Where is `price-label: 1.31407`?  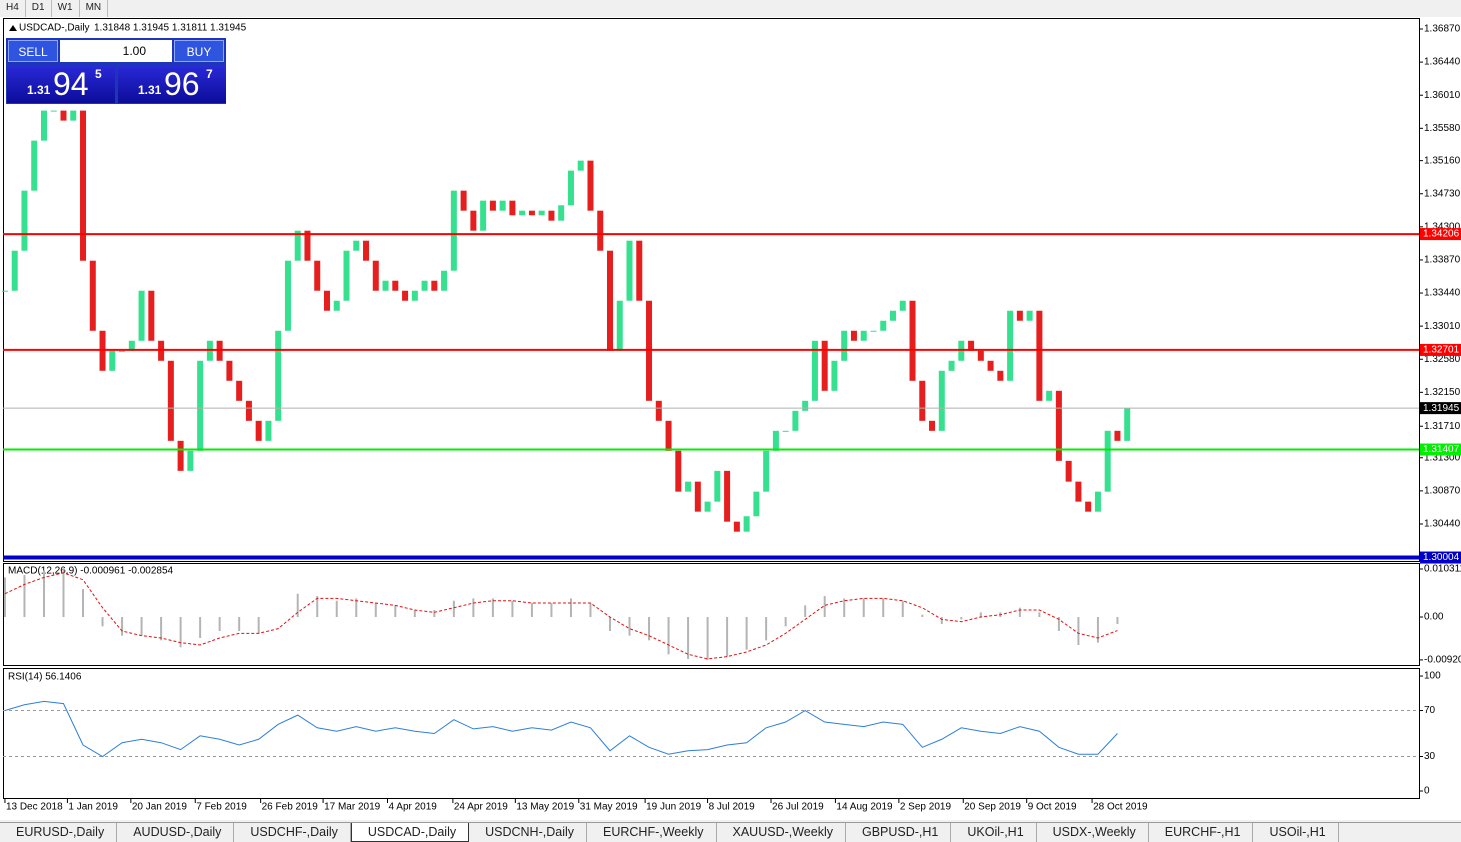 price-label: 1.31407 is located at coordinates (1441, 449).